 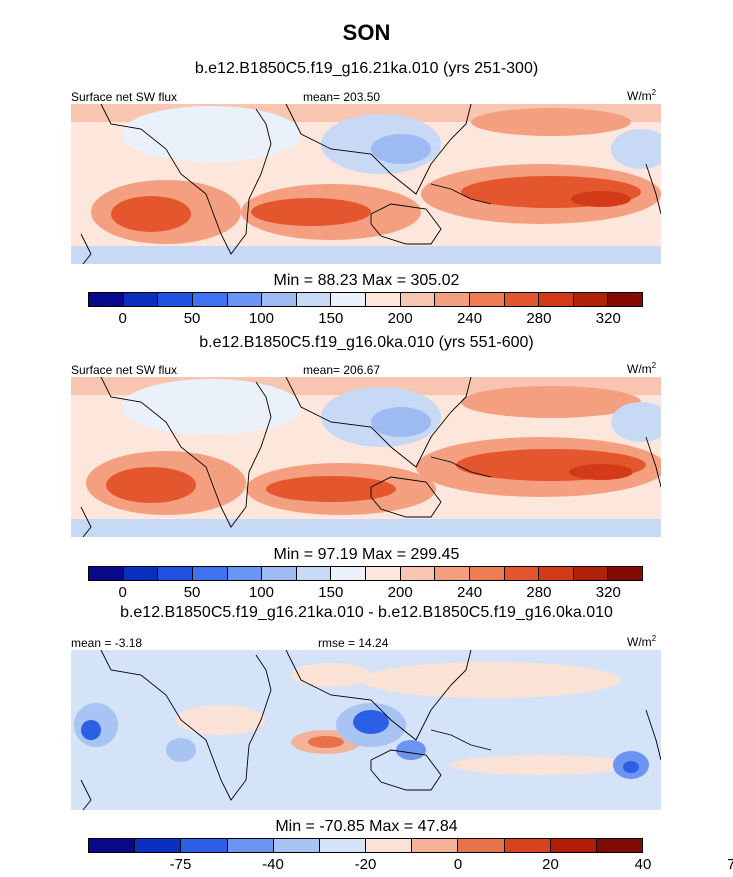 What do you see at coordinates (124, 370) in the screenshot?
I see `panel-2-variable-label: Surface net SW flux` at bounding box center [124, 370].